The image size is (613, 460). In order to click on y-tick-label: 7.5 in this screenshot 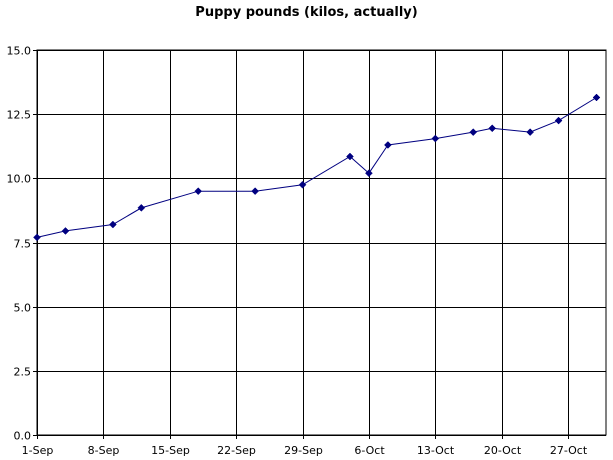, I will do `click(23, 244)`.